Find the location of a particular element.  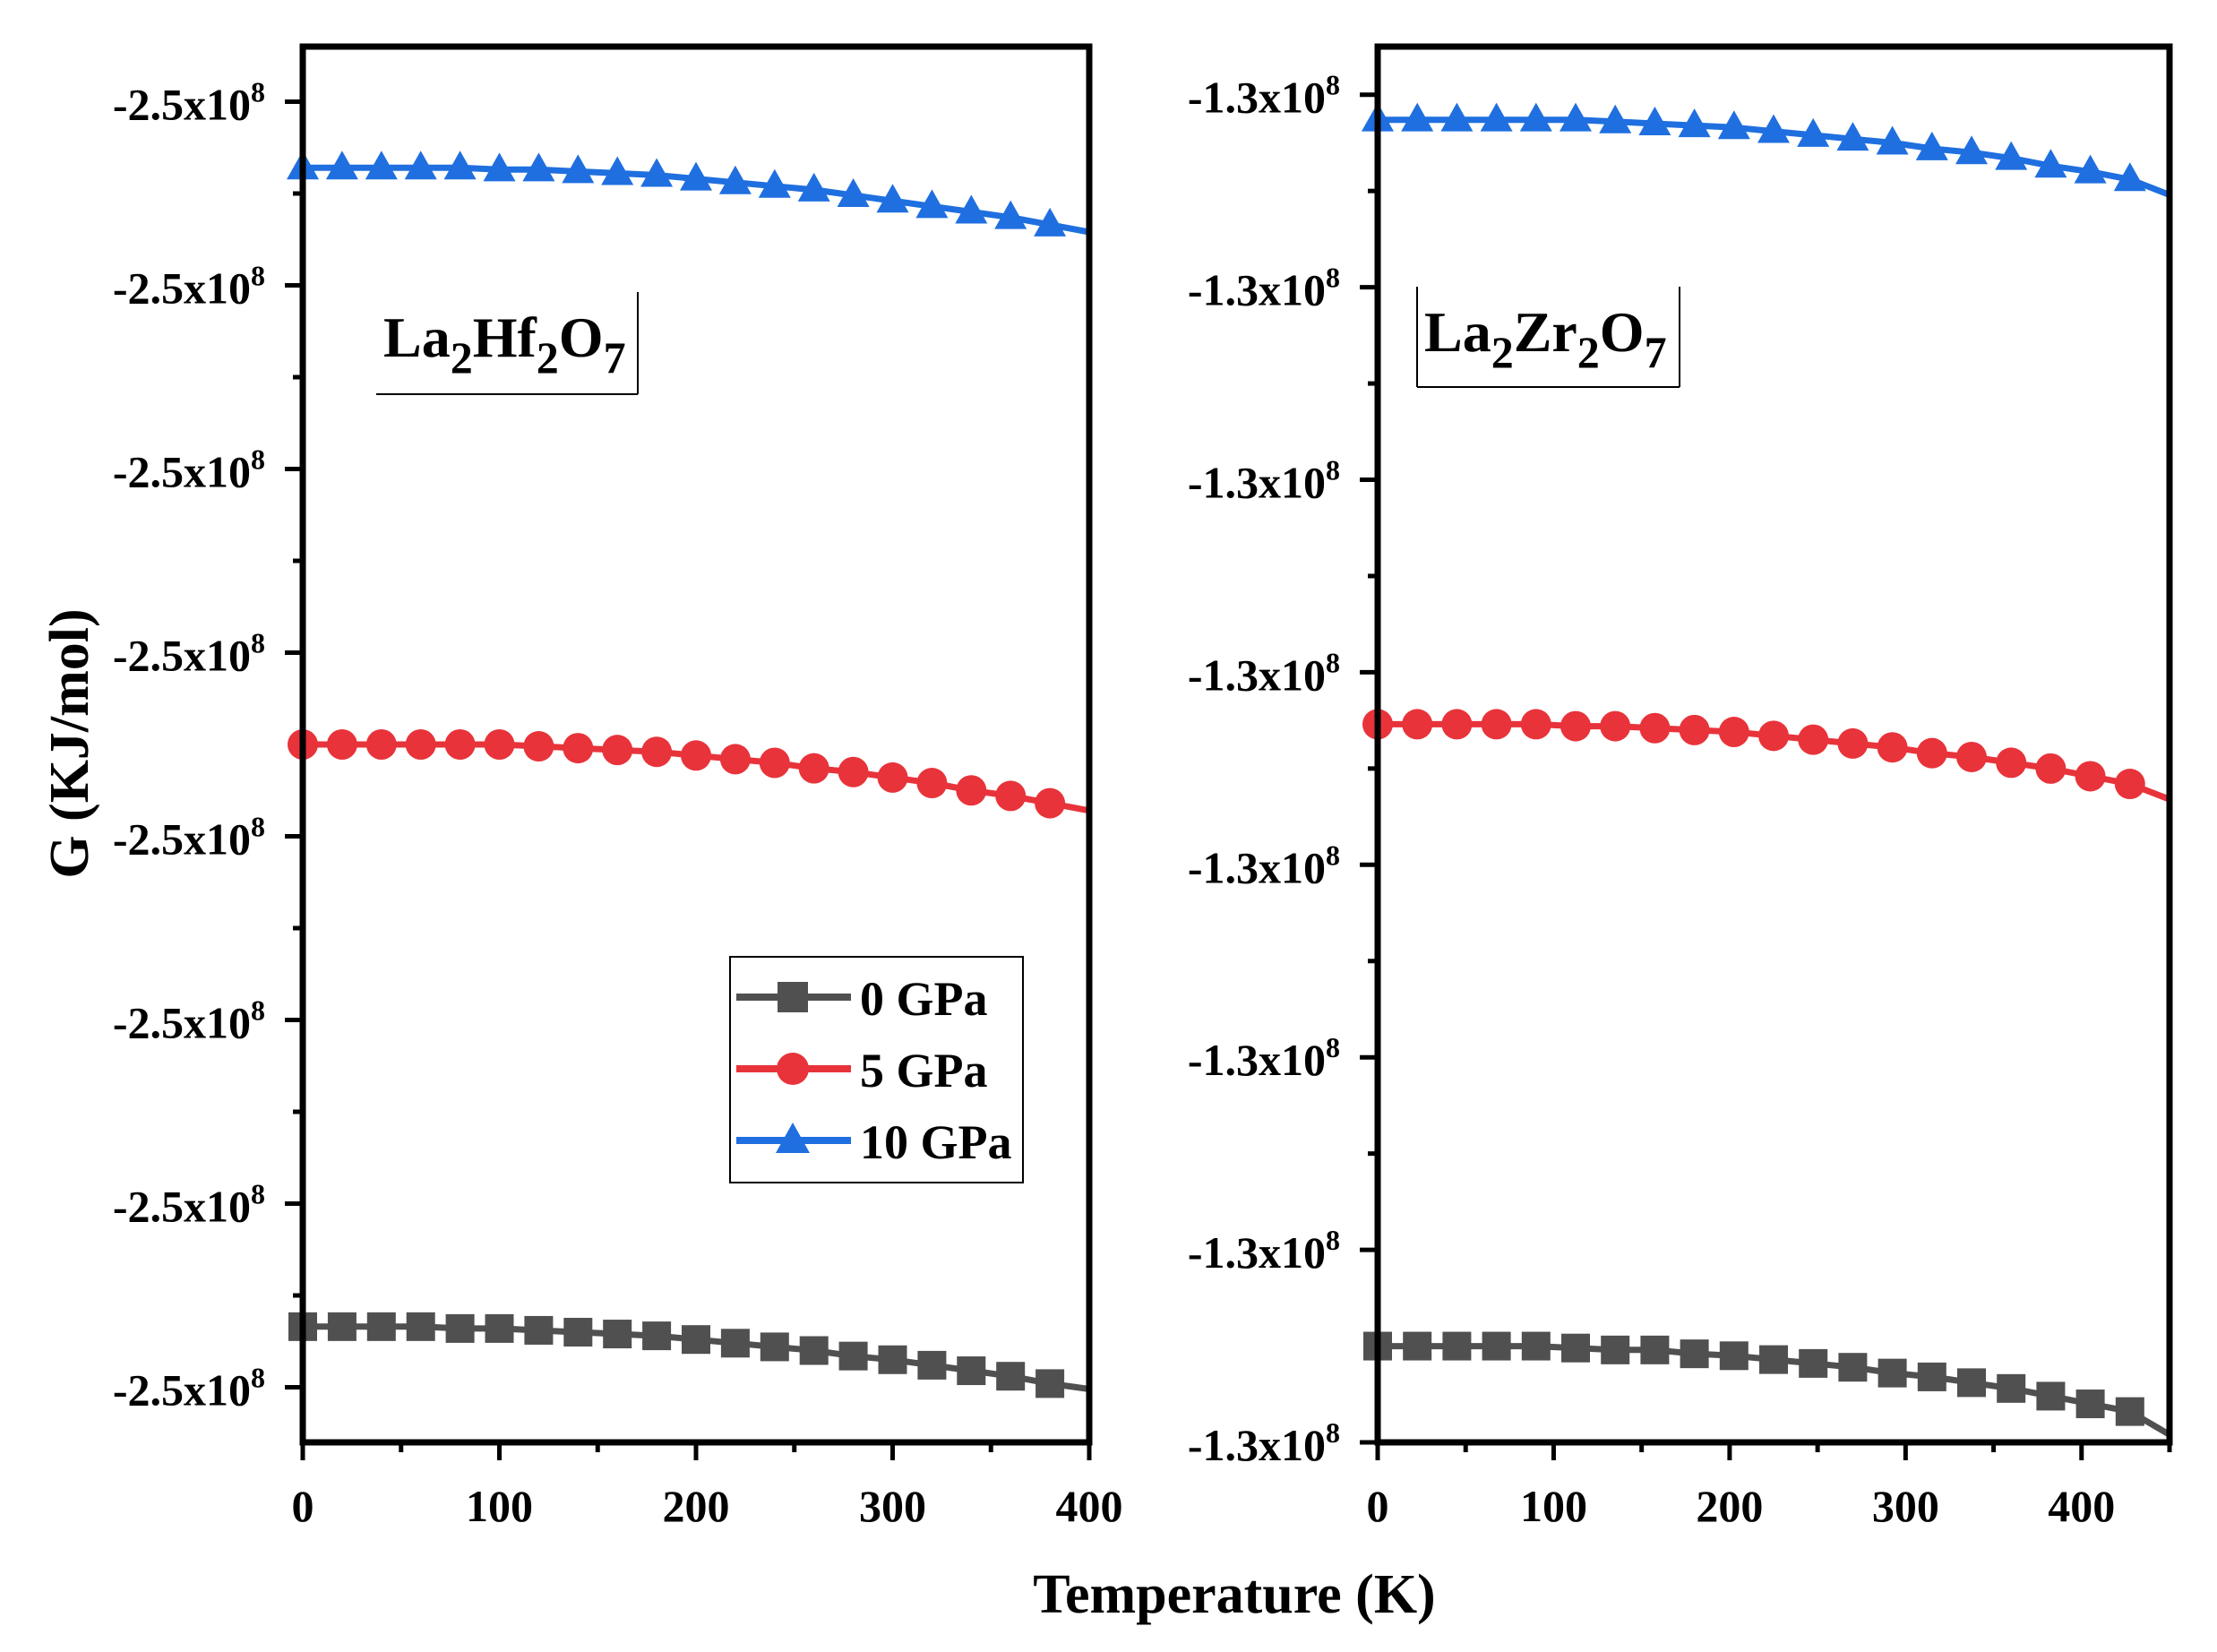

y-axis-title: G (KJ/mol) is located at coordinates (69, 743).